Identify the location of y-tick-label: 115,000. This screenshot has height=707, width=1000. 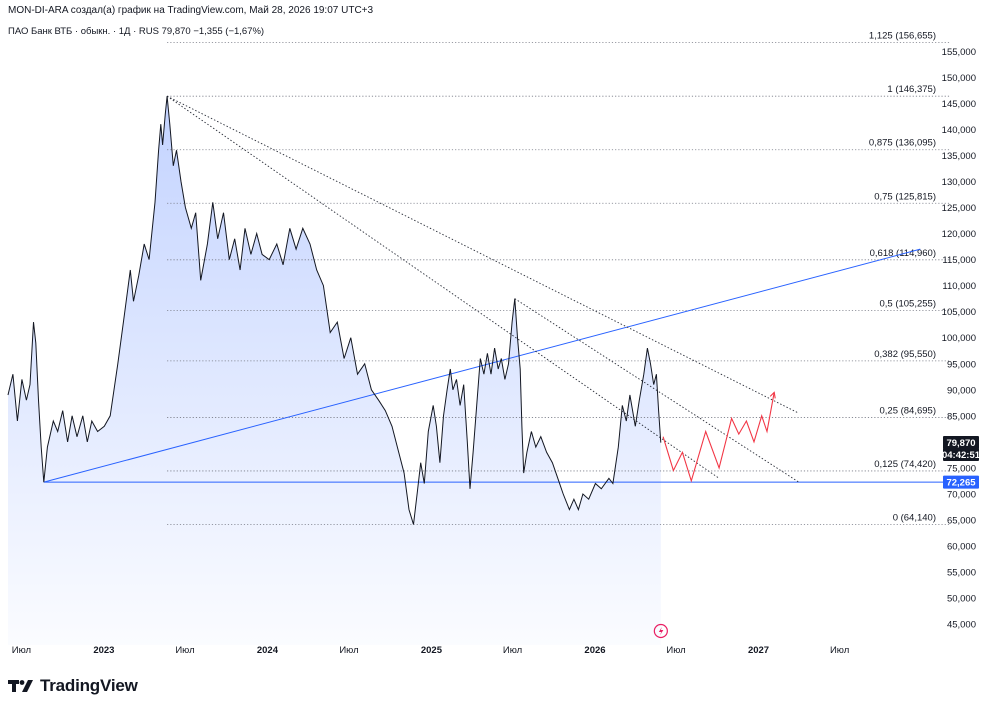
(959, 260).